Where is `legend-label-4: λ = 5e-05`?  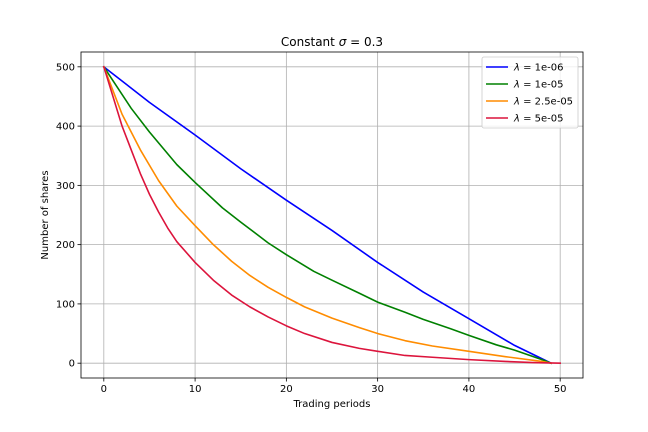 legend-label-4: λ = 5e-05 is located at coordinates (538, 119).